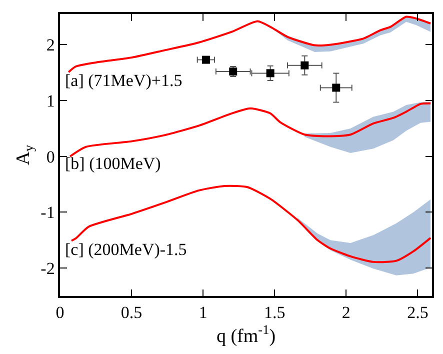 This screenshot has width=443, height=354. I want to click on x-tick-label: 1.5, so click(275, 312).